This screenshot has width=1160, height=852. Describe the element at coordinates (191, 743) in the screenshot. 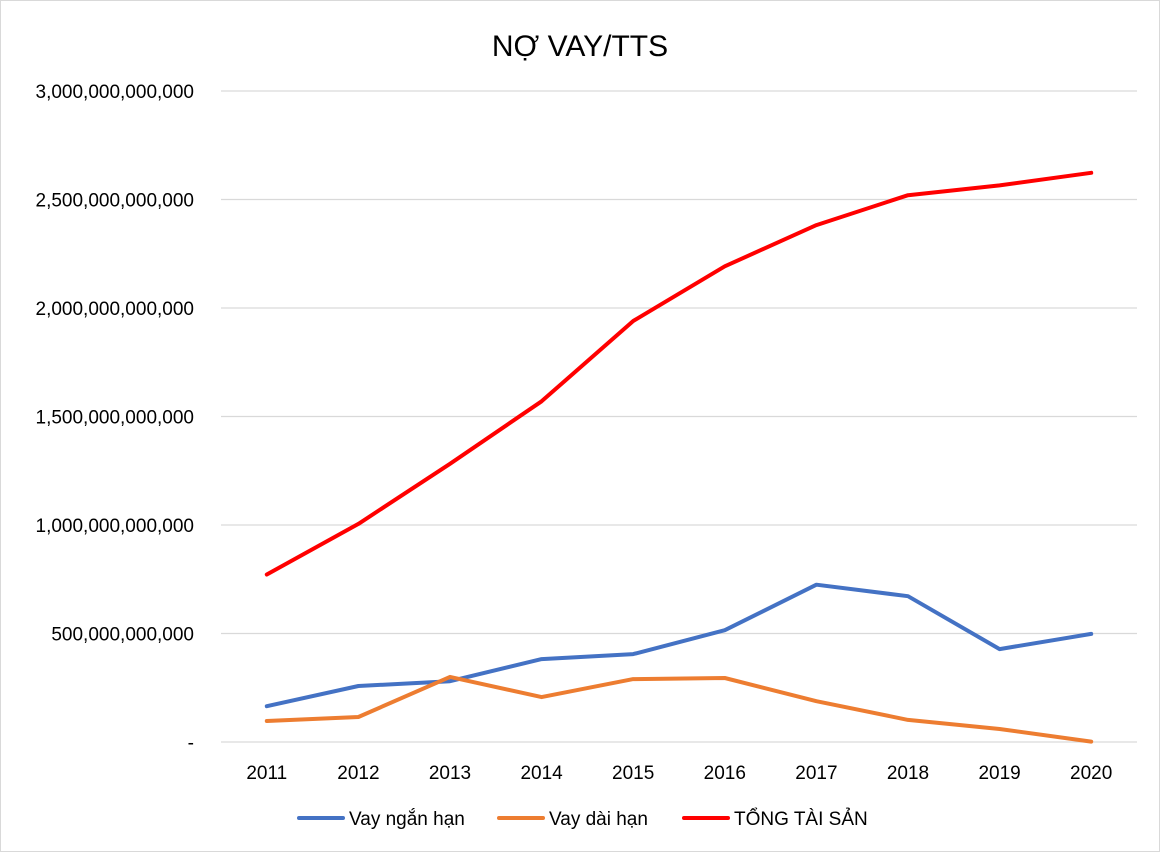

I see `y-tick-label: -` at that location.